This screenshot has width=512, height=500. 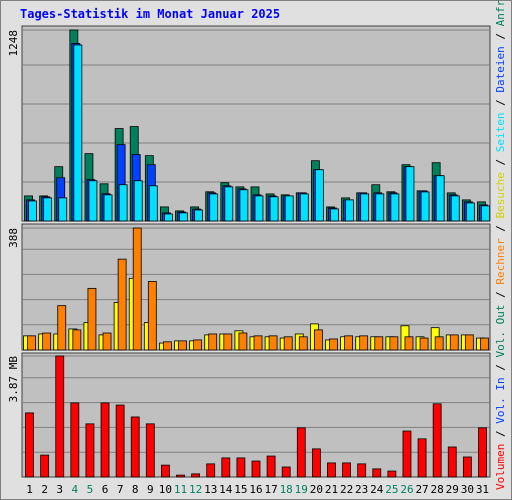 I want to click on x-tick-label: 14, so click(x=226, y=489).